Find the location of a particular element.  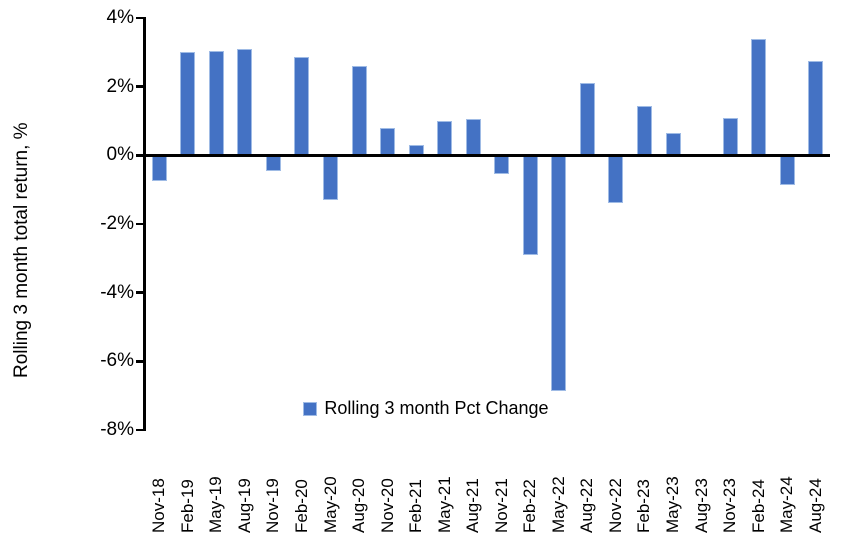

x-tick-label: May-21 is located at coordinates (444, 504).